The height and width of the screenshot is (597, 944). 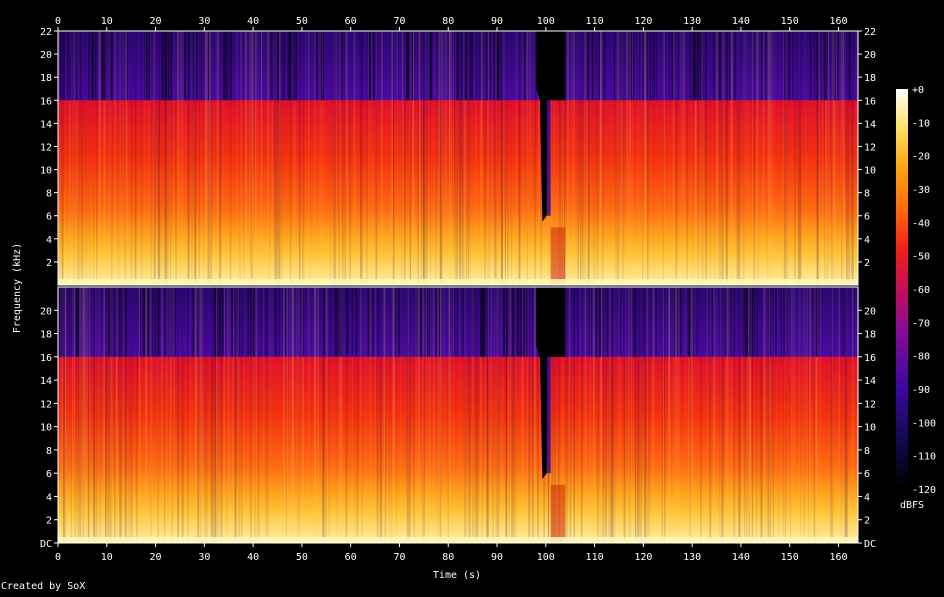 What do you see at coordinates (399, 557) in the screenshot?
I see `x-tick-label-bottom: 70` at bounding box center [399, 557].